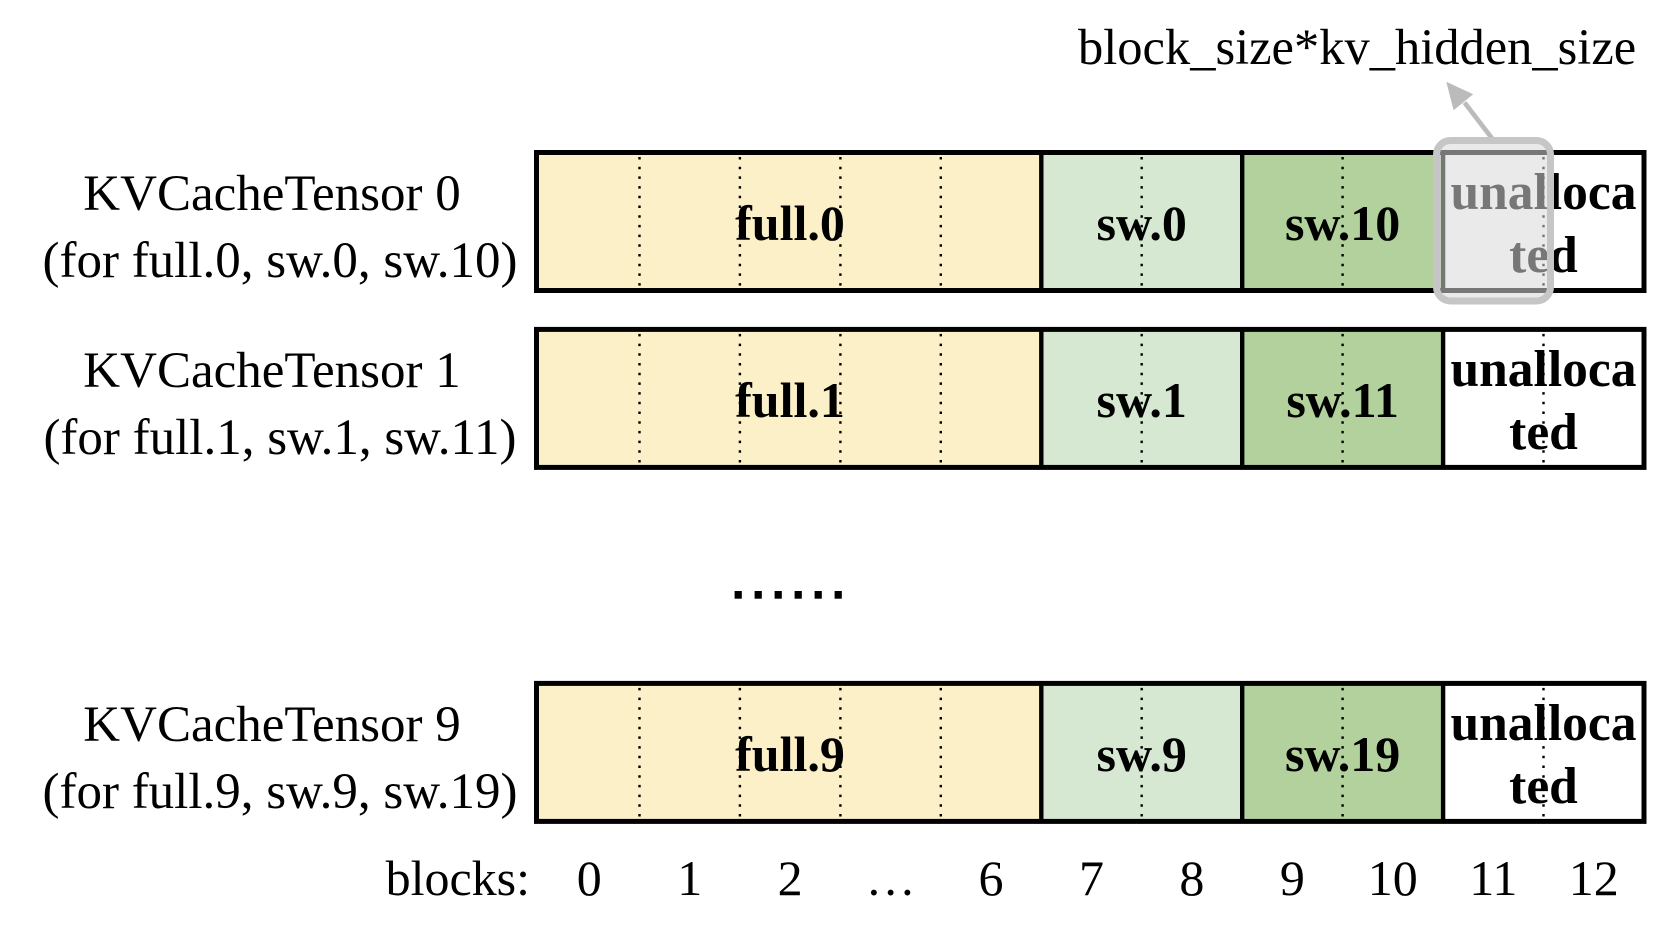  I want to click on svg-text: blocks:, so click(458, 878).